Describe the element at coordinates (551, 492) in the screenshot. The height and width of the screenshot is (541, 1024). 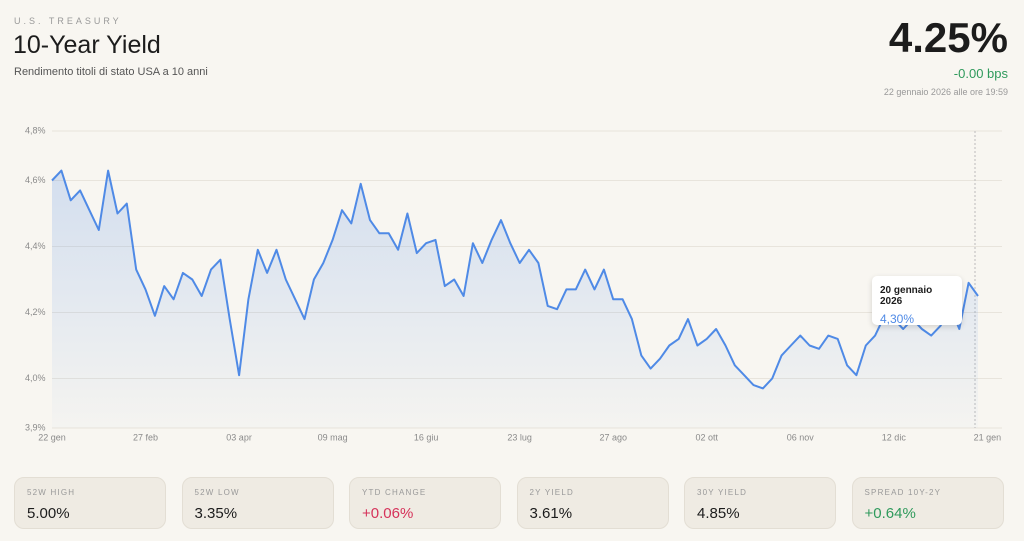
I see `stat-label: 2Y YIELD` at that location.